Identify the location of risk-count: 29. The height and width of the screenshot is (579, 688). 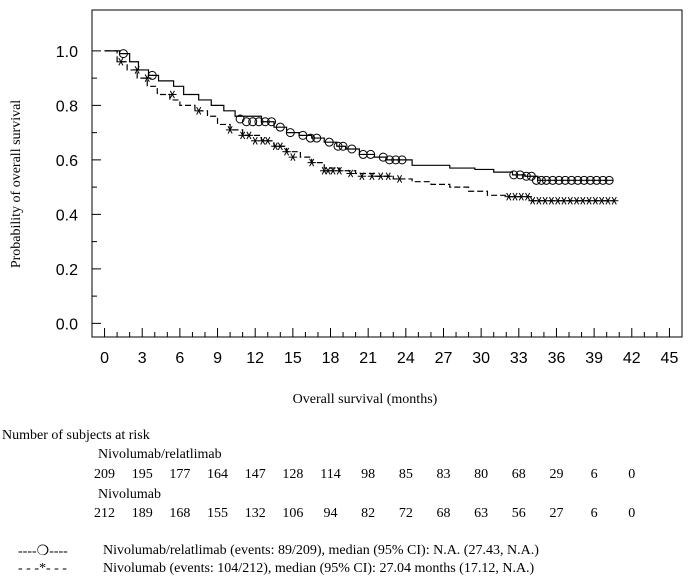
(556, 474).